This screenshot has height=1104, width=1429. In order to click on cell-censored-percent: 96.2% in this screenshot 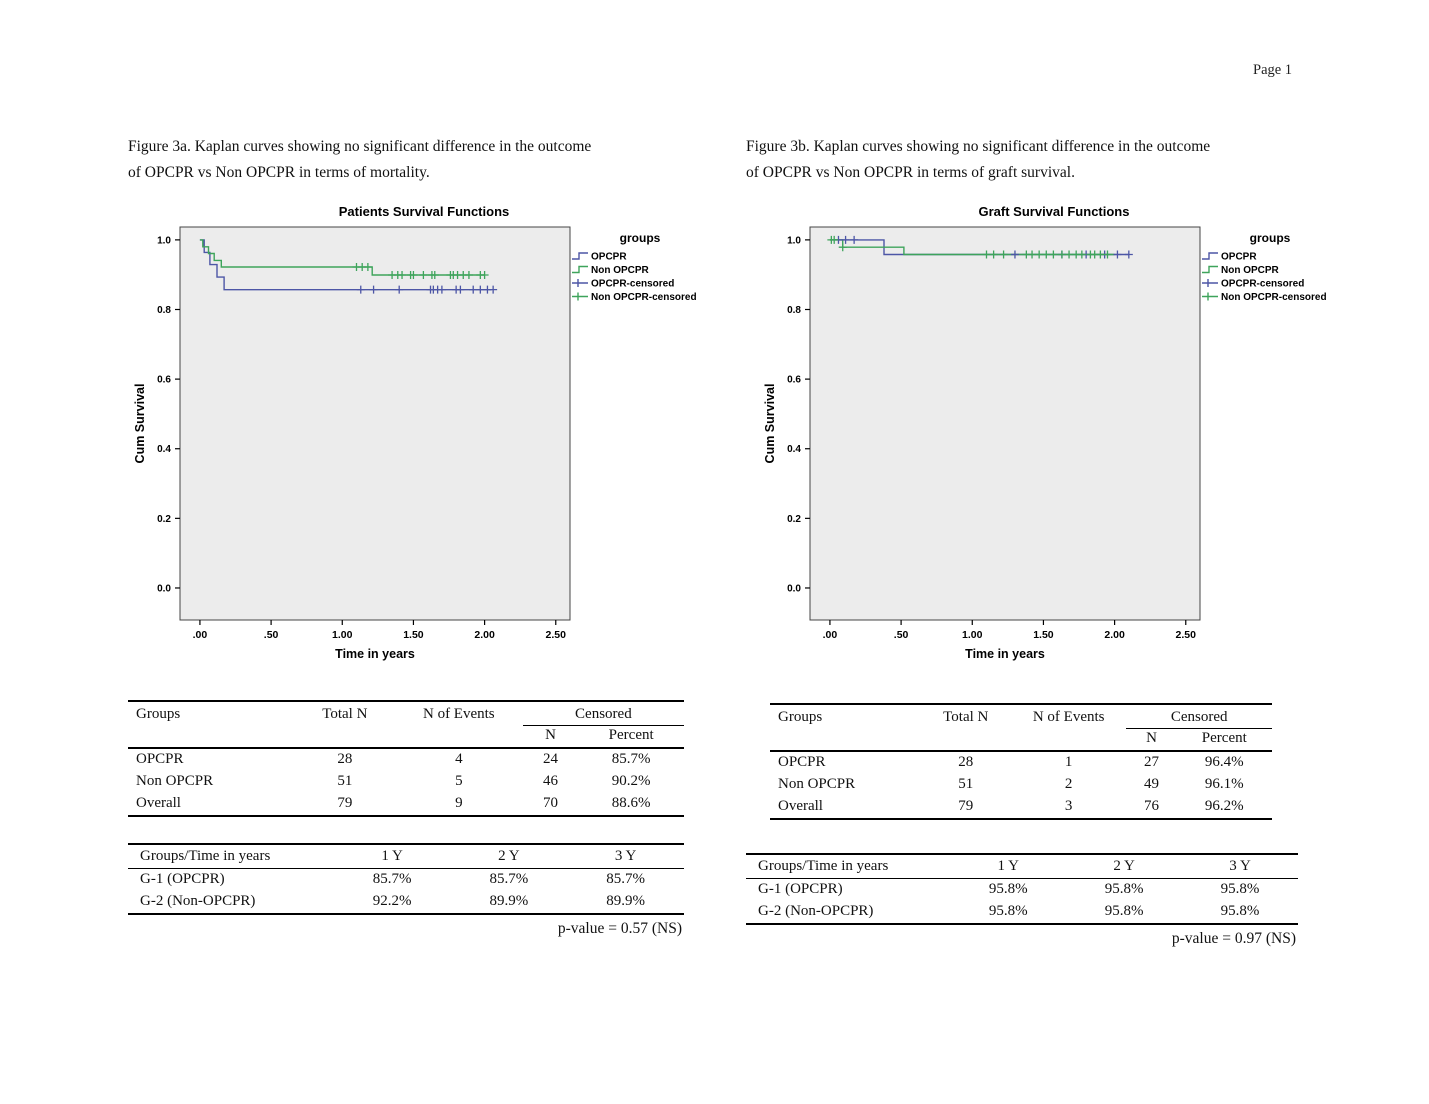, I will do `click(1224, 808)`.